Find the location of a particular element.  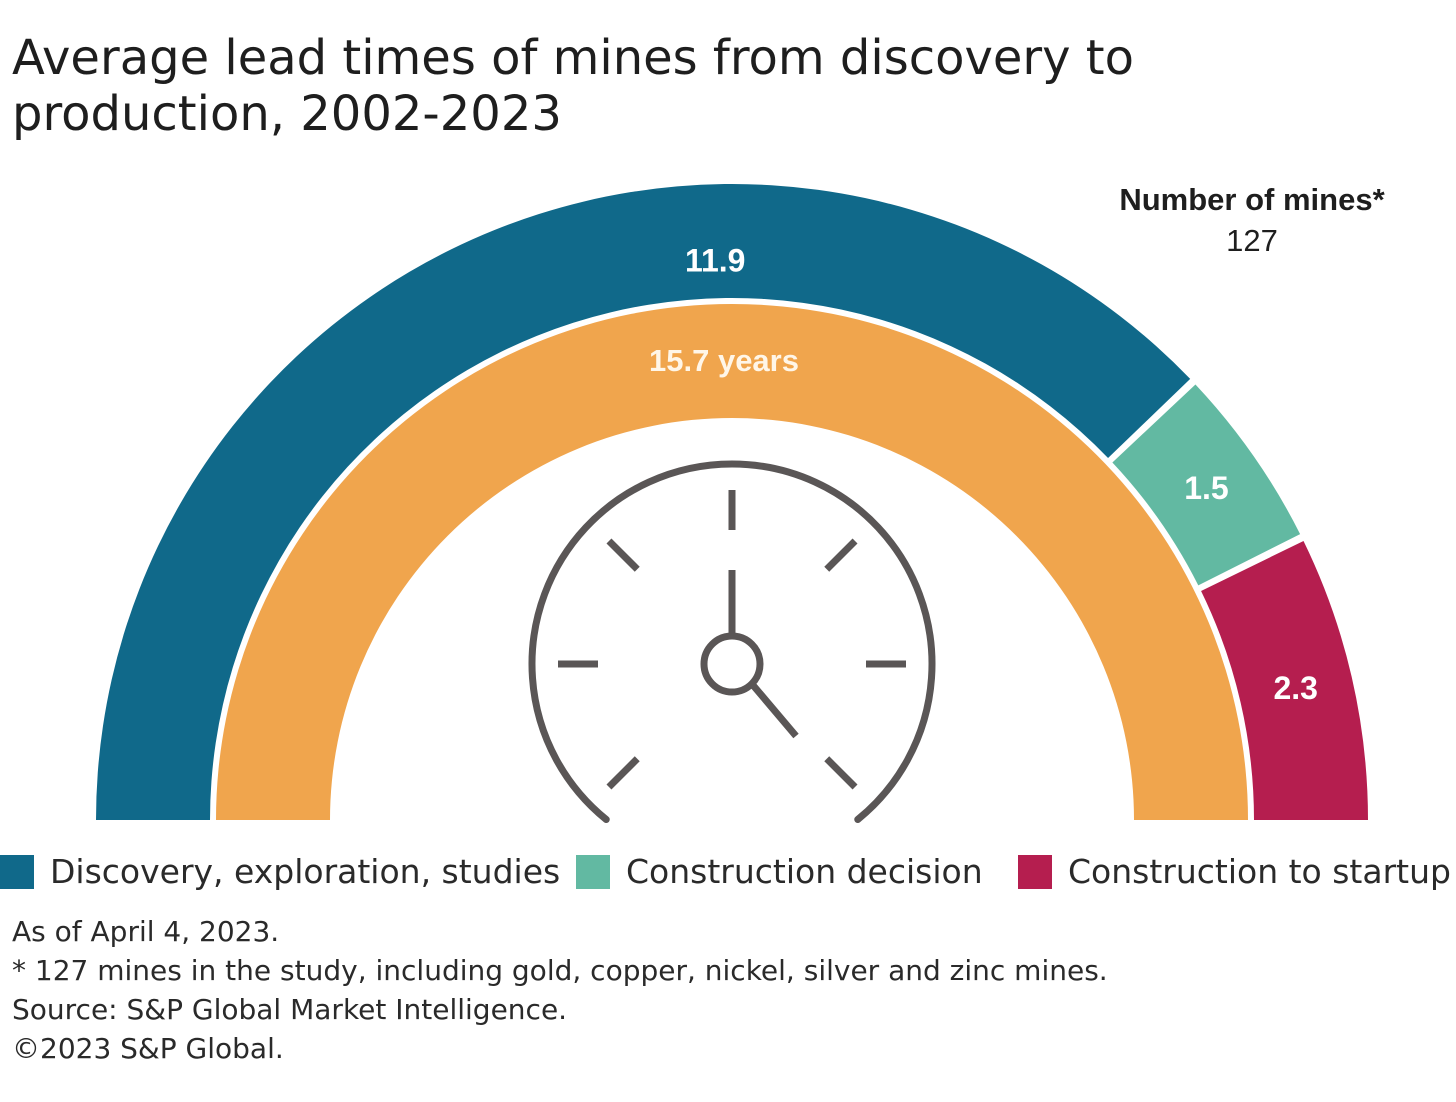

legend-label-construction-startup: Construction to startup is located at coordinates (1259, 871).